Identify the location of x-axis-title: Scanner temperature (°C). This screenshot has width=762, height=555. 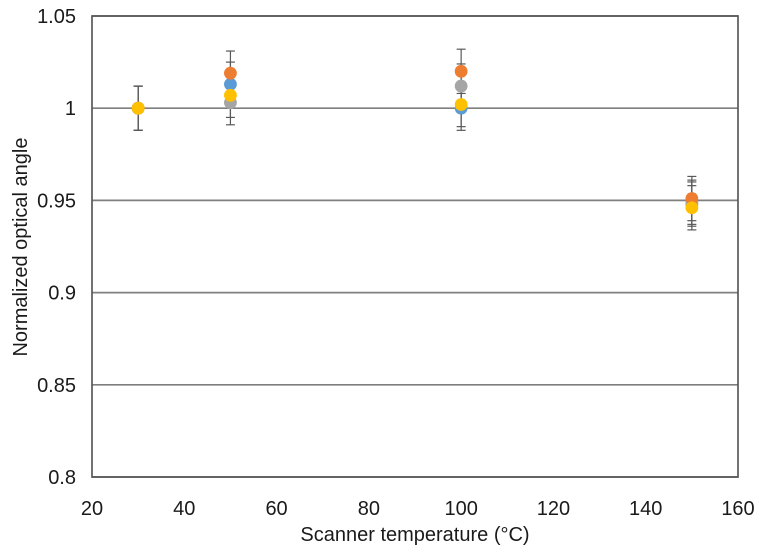
(415, 535).